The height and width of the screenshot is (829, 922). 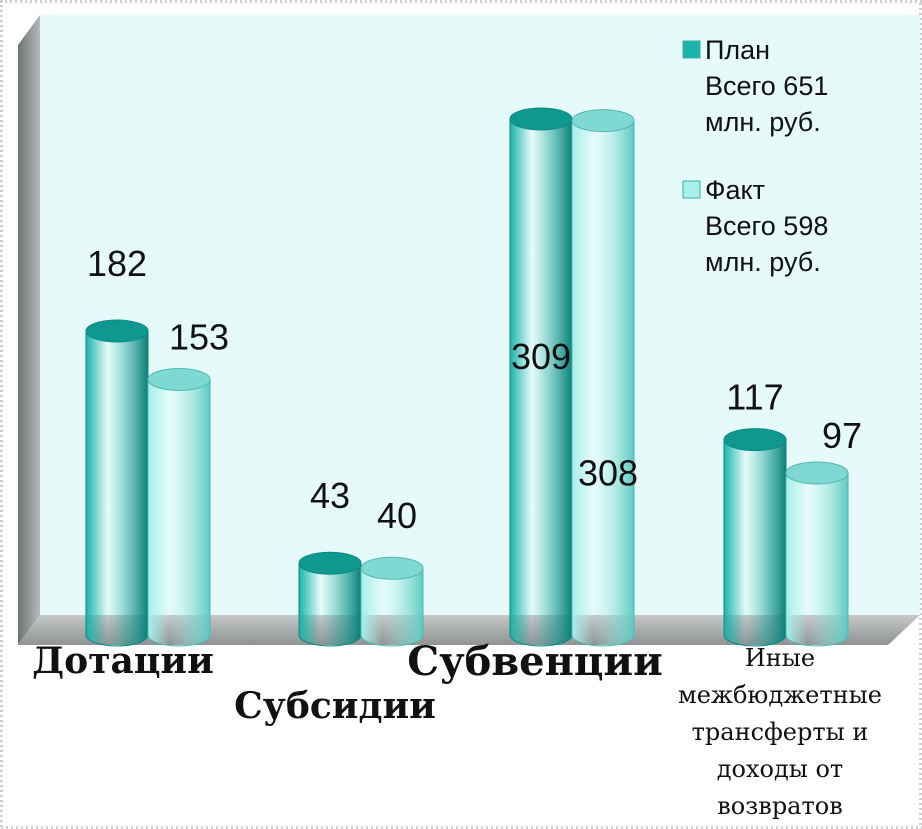 What do you see at coordinates (330, 495) in the screenshot?
I see `value-label: 43` at bounding box center [330, 495].